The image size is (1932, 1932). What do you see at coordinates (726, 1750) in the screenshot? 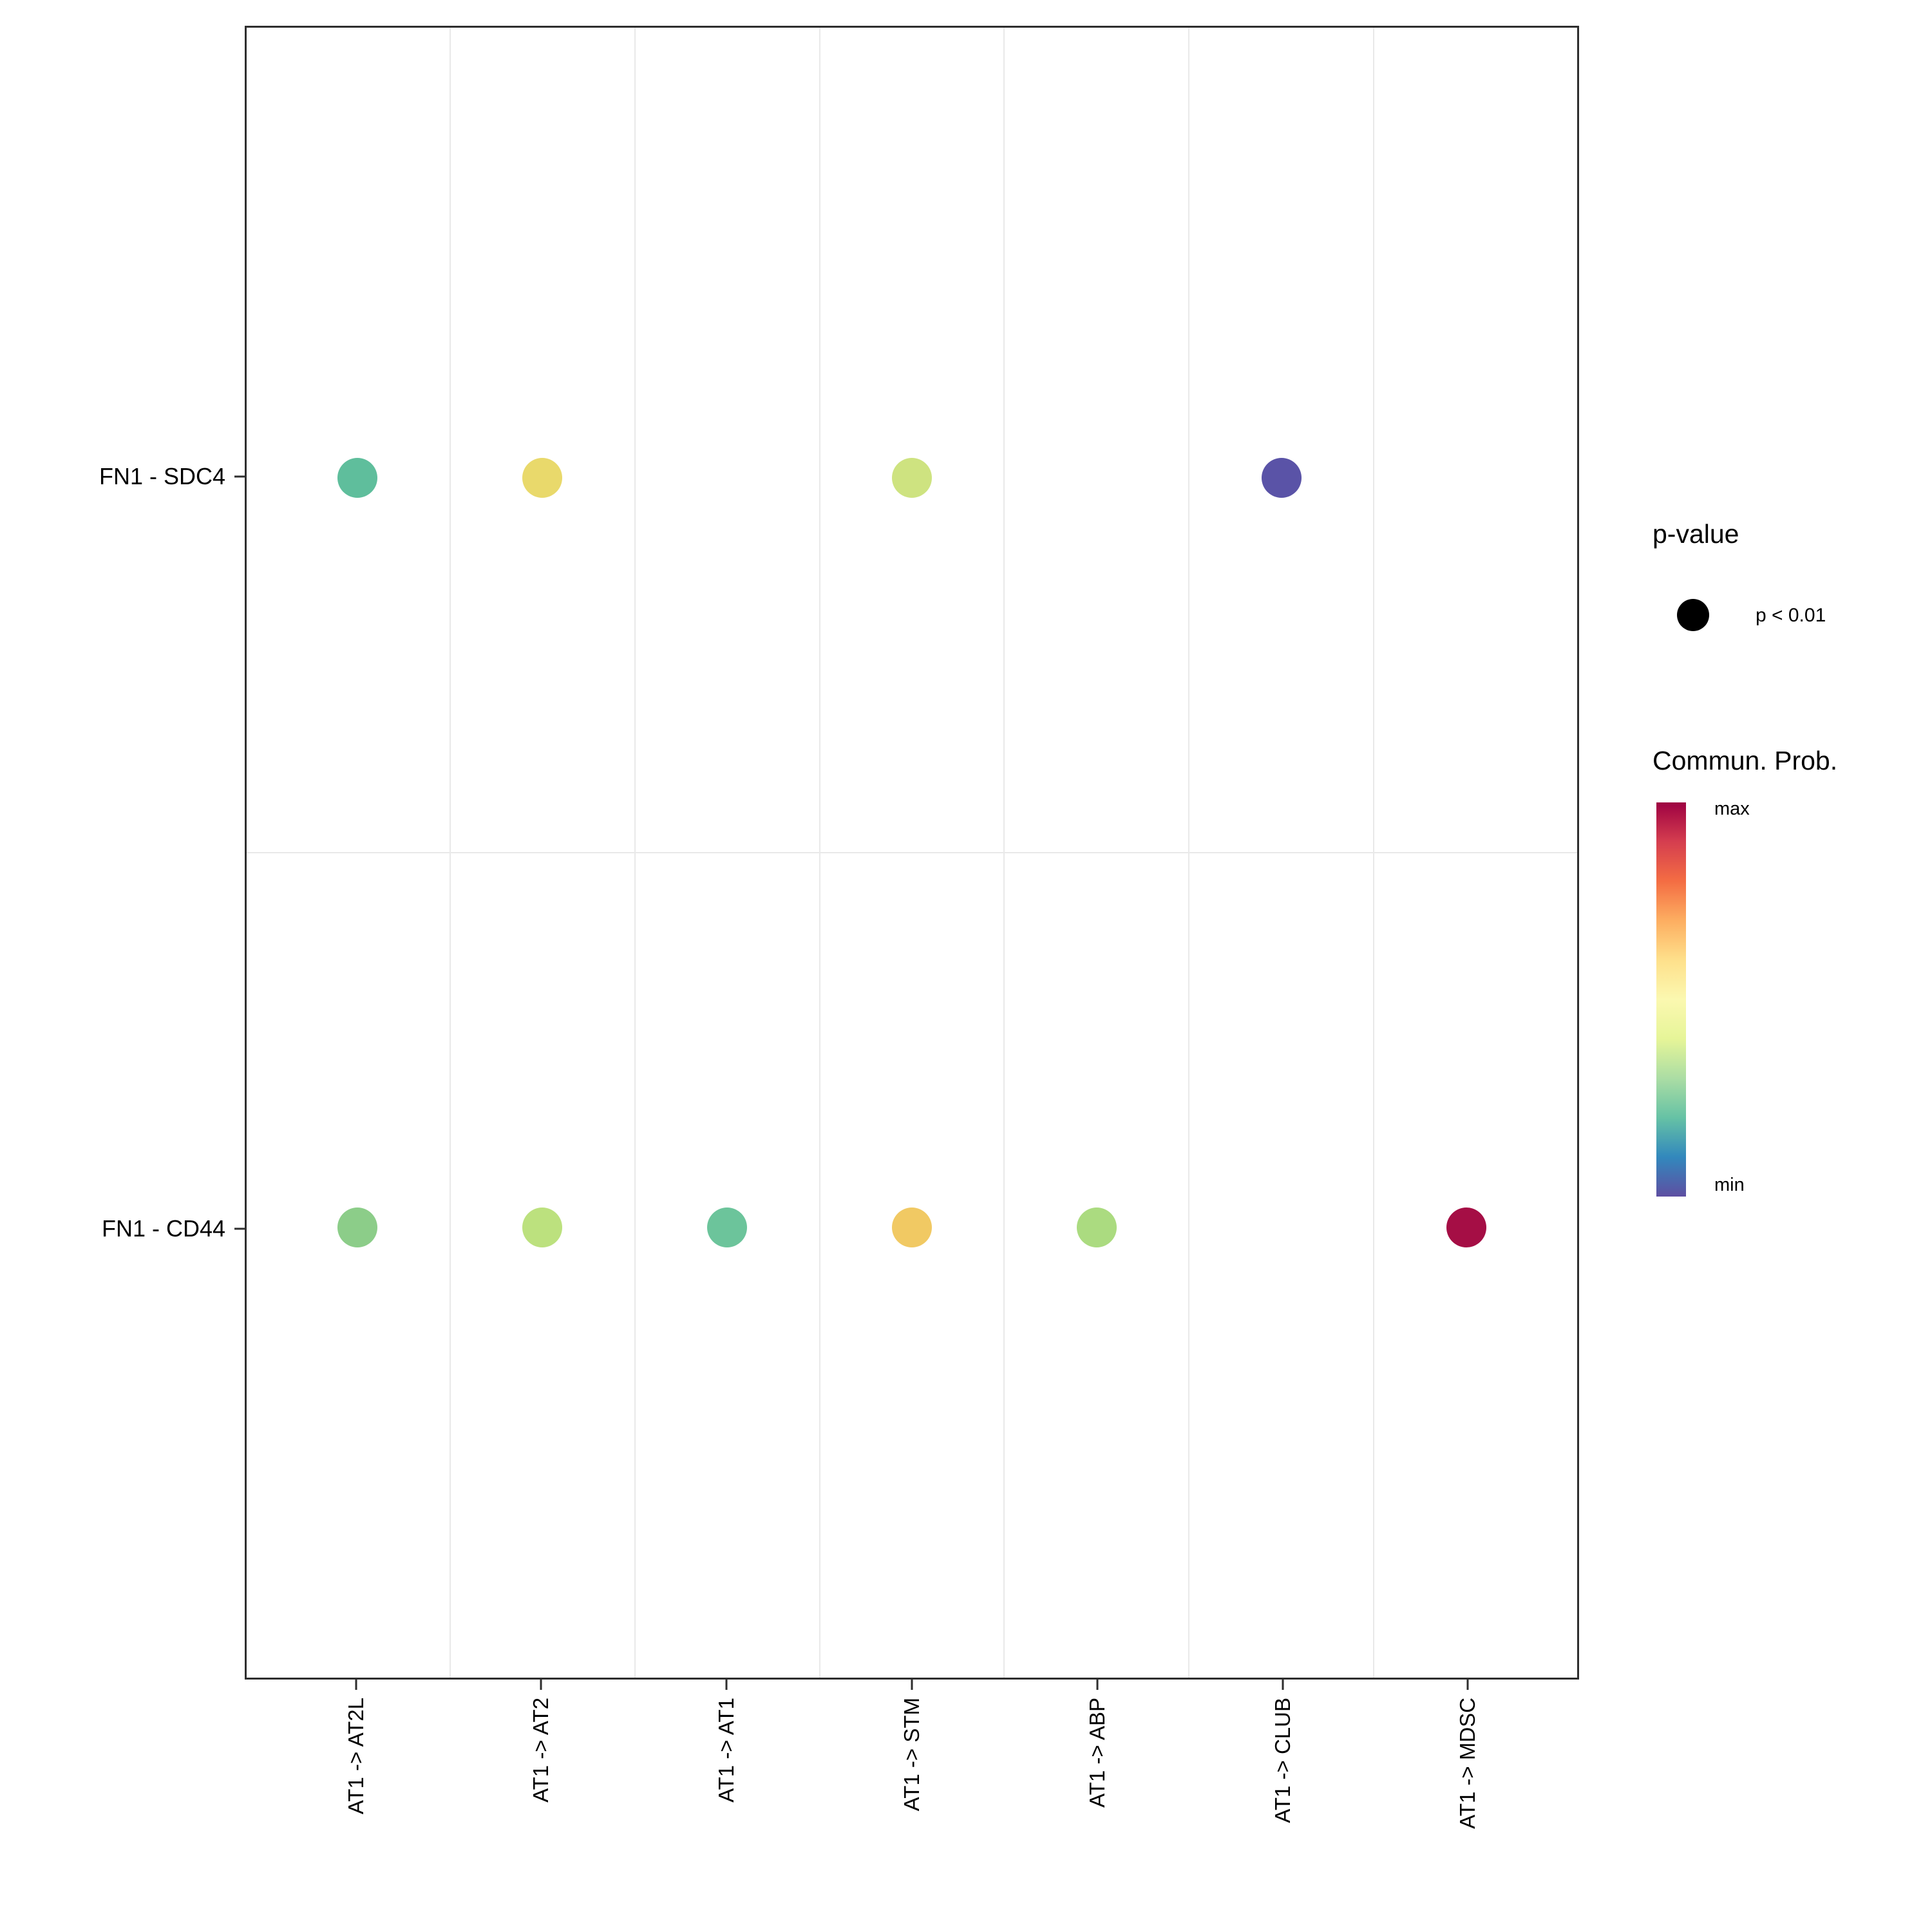
I see `x-axis-label: AT1 -> AT1` at bounding box center [726, 1750].